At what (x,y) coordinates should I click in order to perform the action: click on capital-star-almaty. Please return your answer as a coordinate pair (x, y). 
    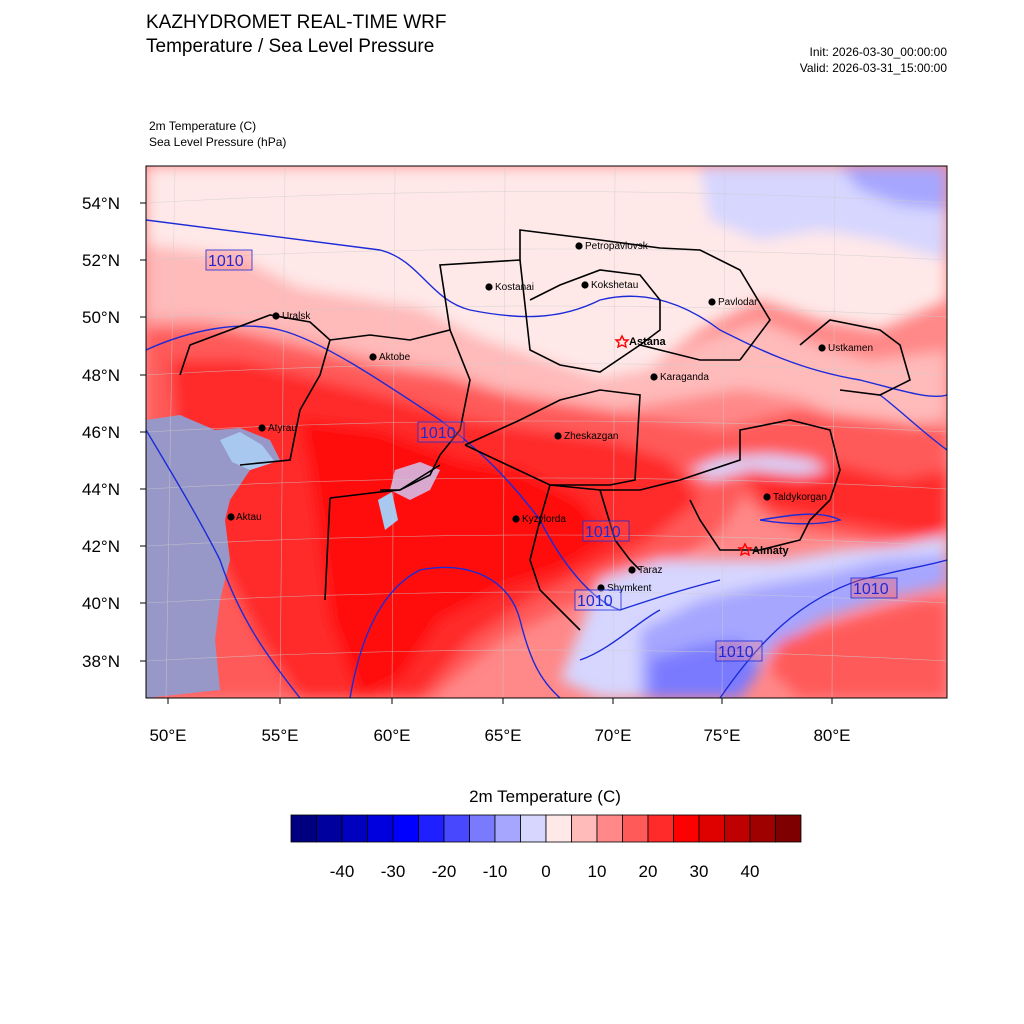
    Looking at the image, I should click on (745, 549).